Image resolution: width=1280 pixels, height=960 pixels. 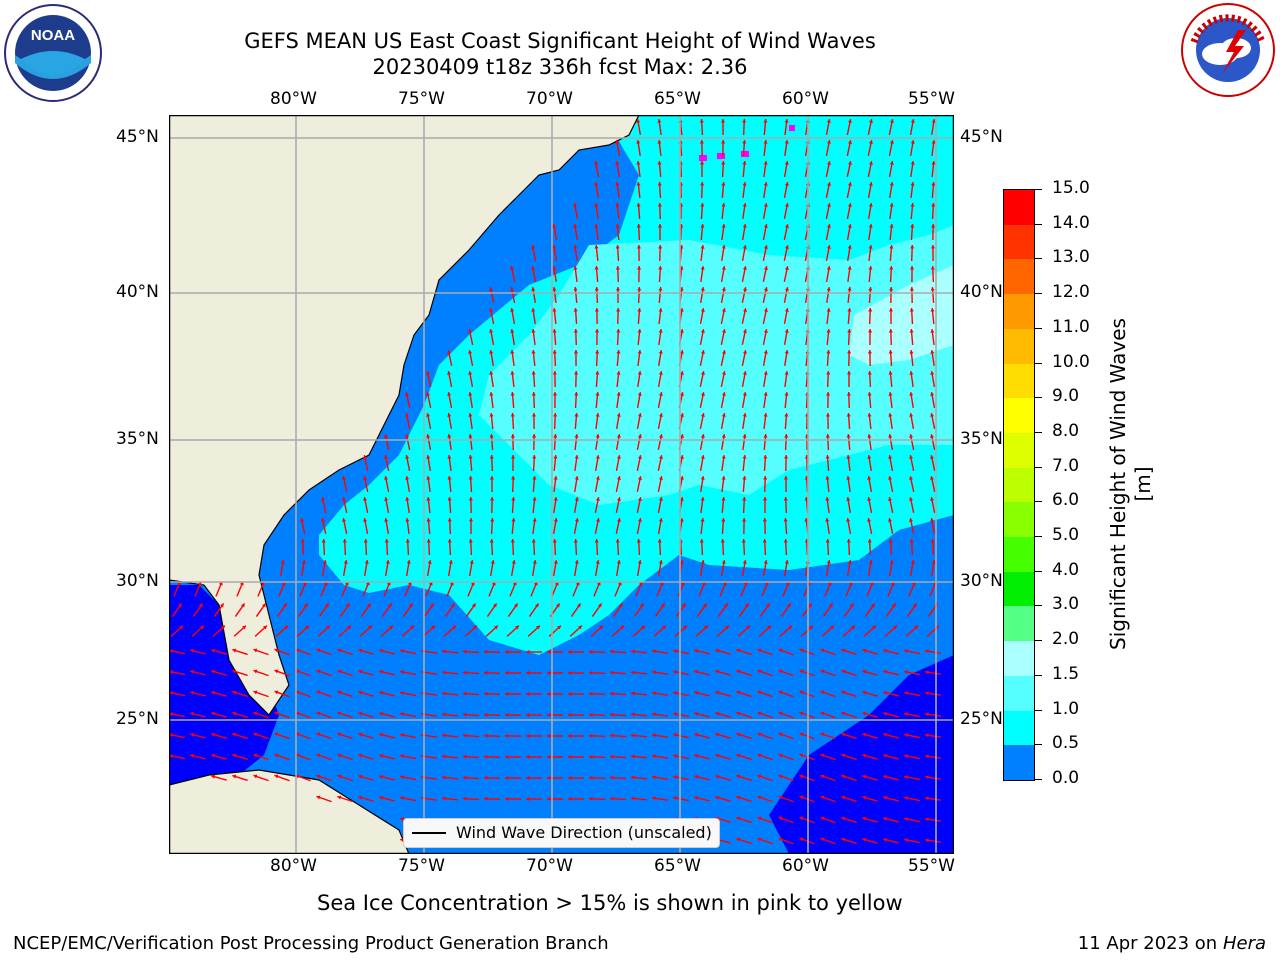 What do you see at coordinates (137, 439) in the screenshot?
I see `lat-label-left: 35°N` at bounding box center [137, 439].